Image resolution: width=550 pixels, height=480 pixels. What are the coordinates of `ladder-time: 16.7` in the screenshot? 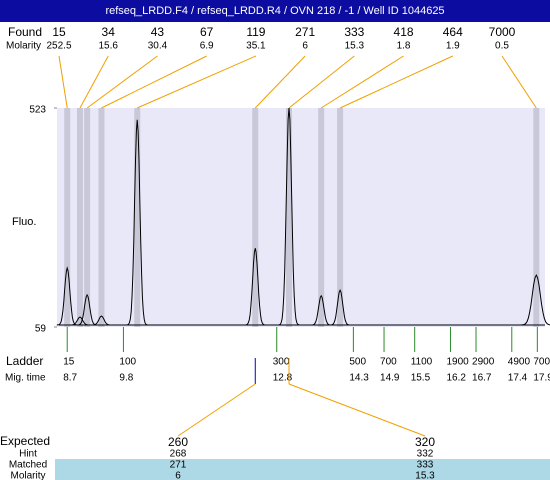 It's located at (482, 378).